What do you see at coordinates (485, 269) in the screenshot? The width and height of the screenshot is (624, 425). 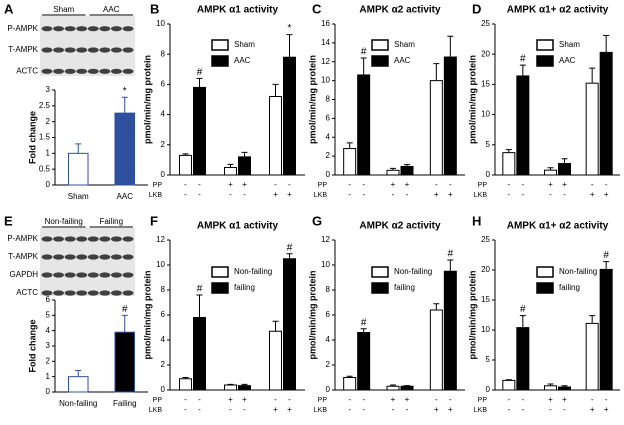 I see `y-tick-label: 20` at bounding box center [485, 269].